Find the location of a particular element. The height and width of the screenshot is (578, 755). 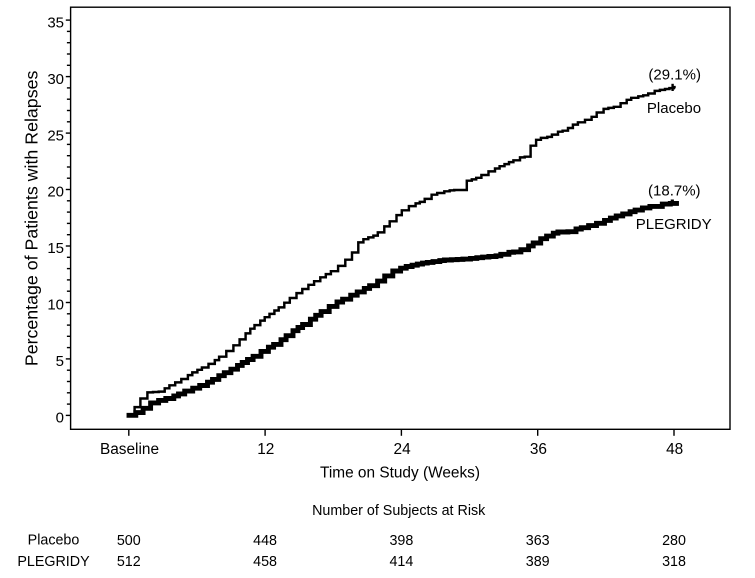

svg-text: 458 is located at coordinates (265, 562).